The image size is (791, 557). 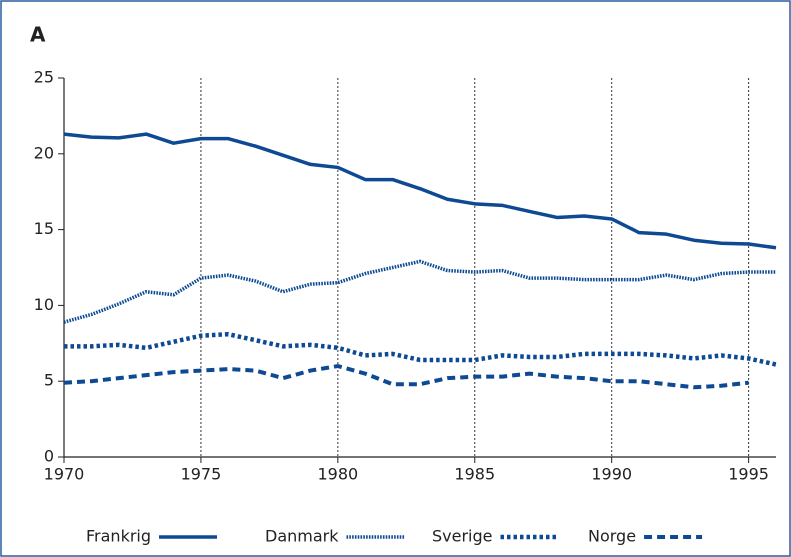 I want to click on y-tick-label: 0, so click(x=49, y=456).